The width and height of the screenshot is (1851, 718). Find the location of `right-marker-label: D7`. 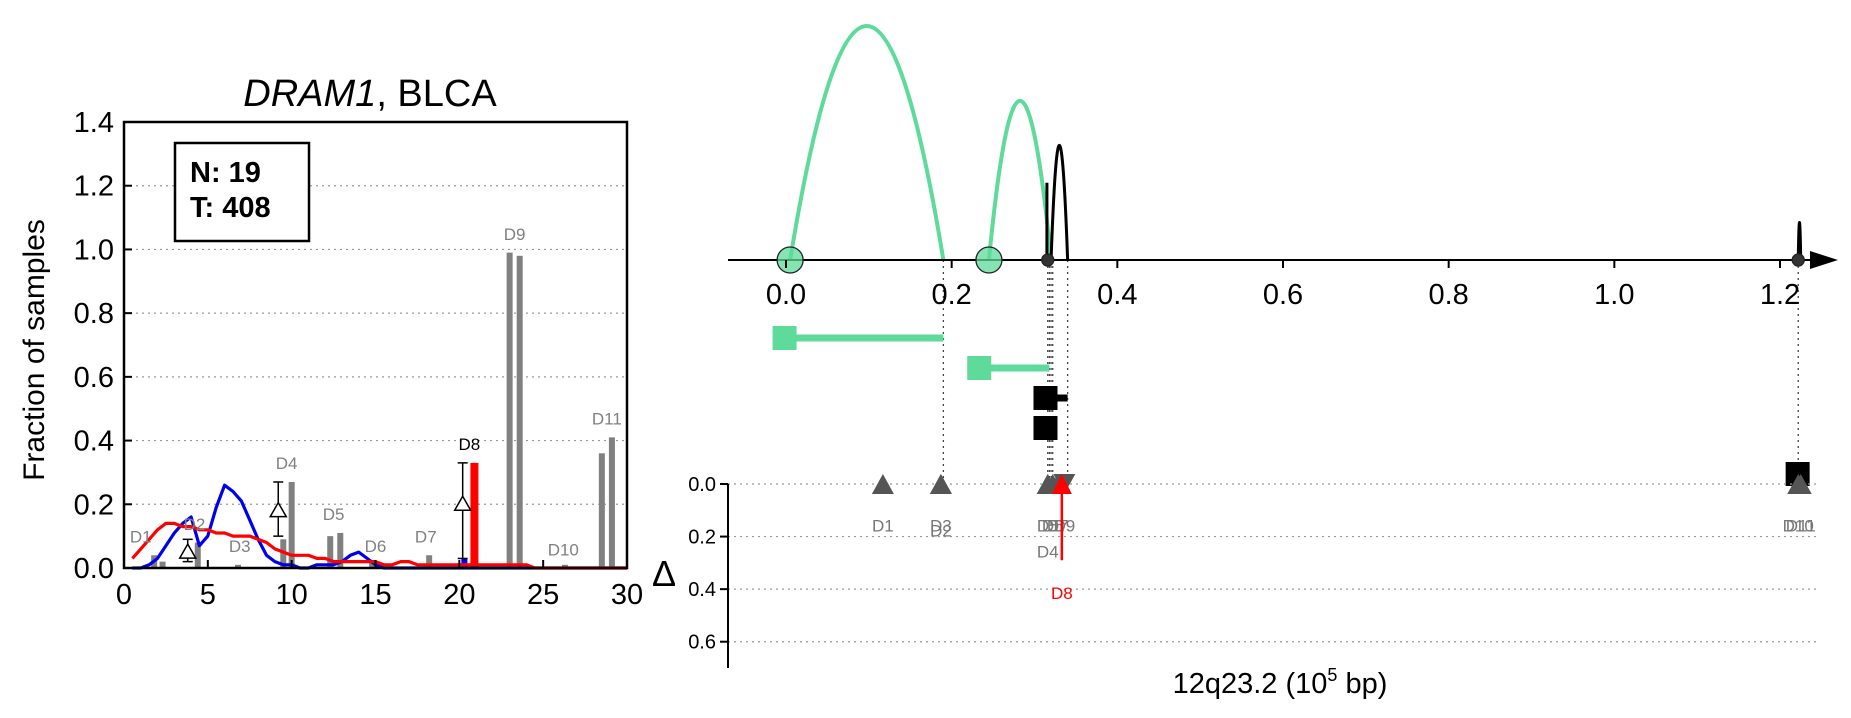

right-marker-label: D7 is located at coordinates (1058, 525).